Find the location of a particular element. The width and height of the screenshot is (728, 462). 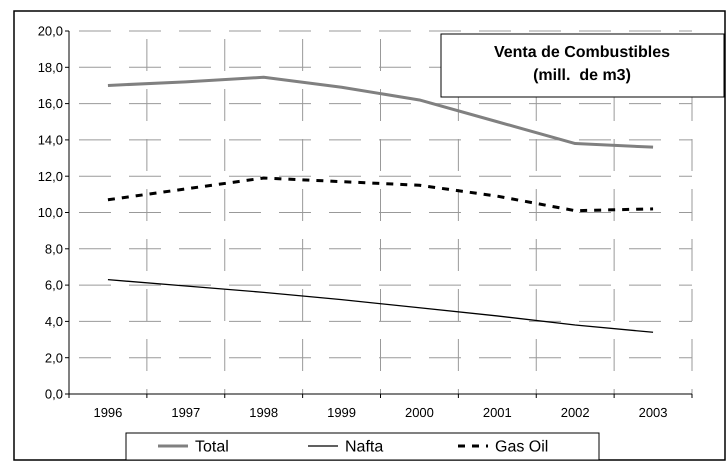

y-tick-label: 16,0 is located at coordinates (50, 104).